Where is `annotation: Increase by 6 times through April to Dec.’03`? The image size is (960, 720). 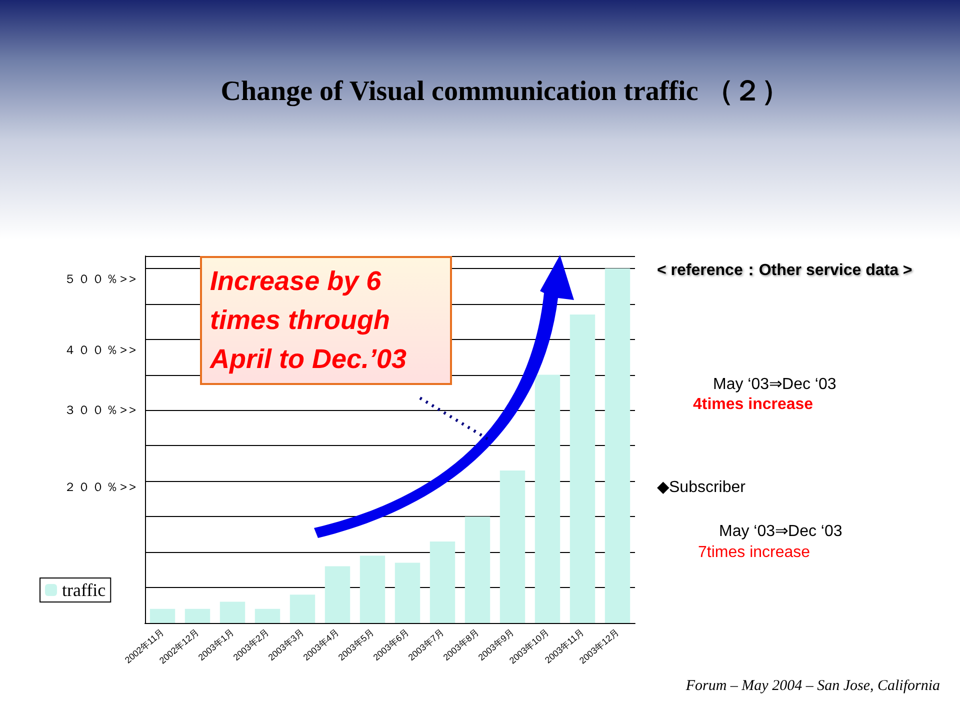 annotation: Increase by 6 times through April to Dec.’03 is located at coordinates (308, 320).